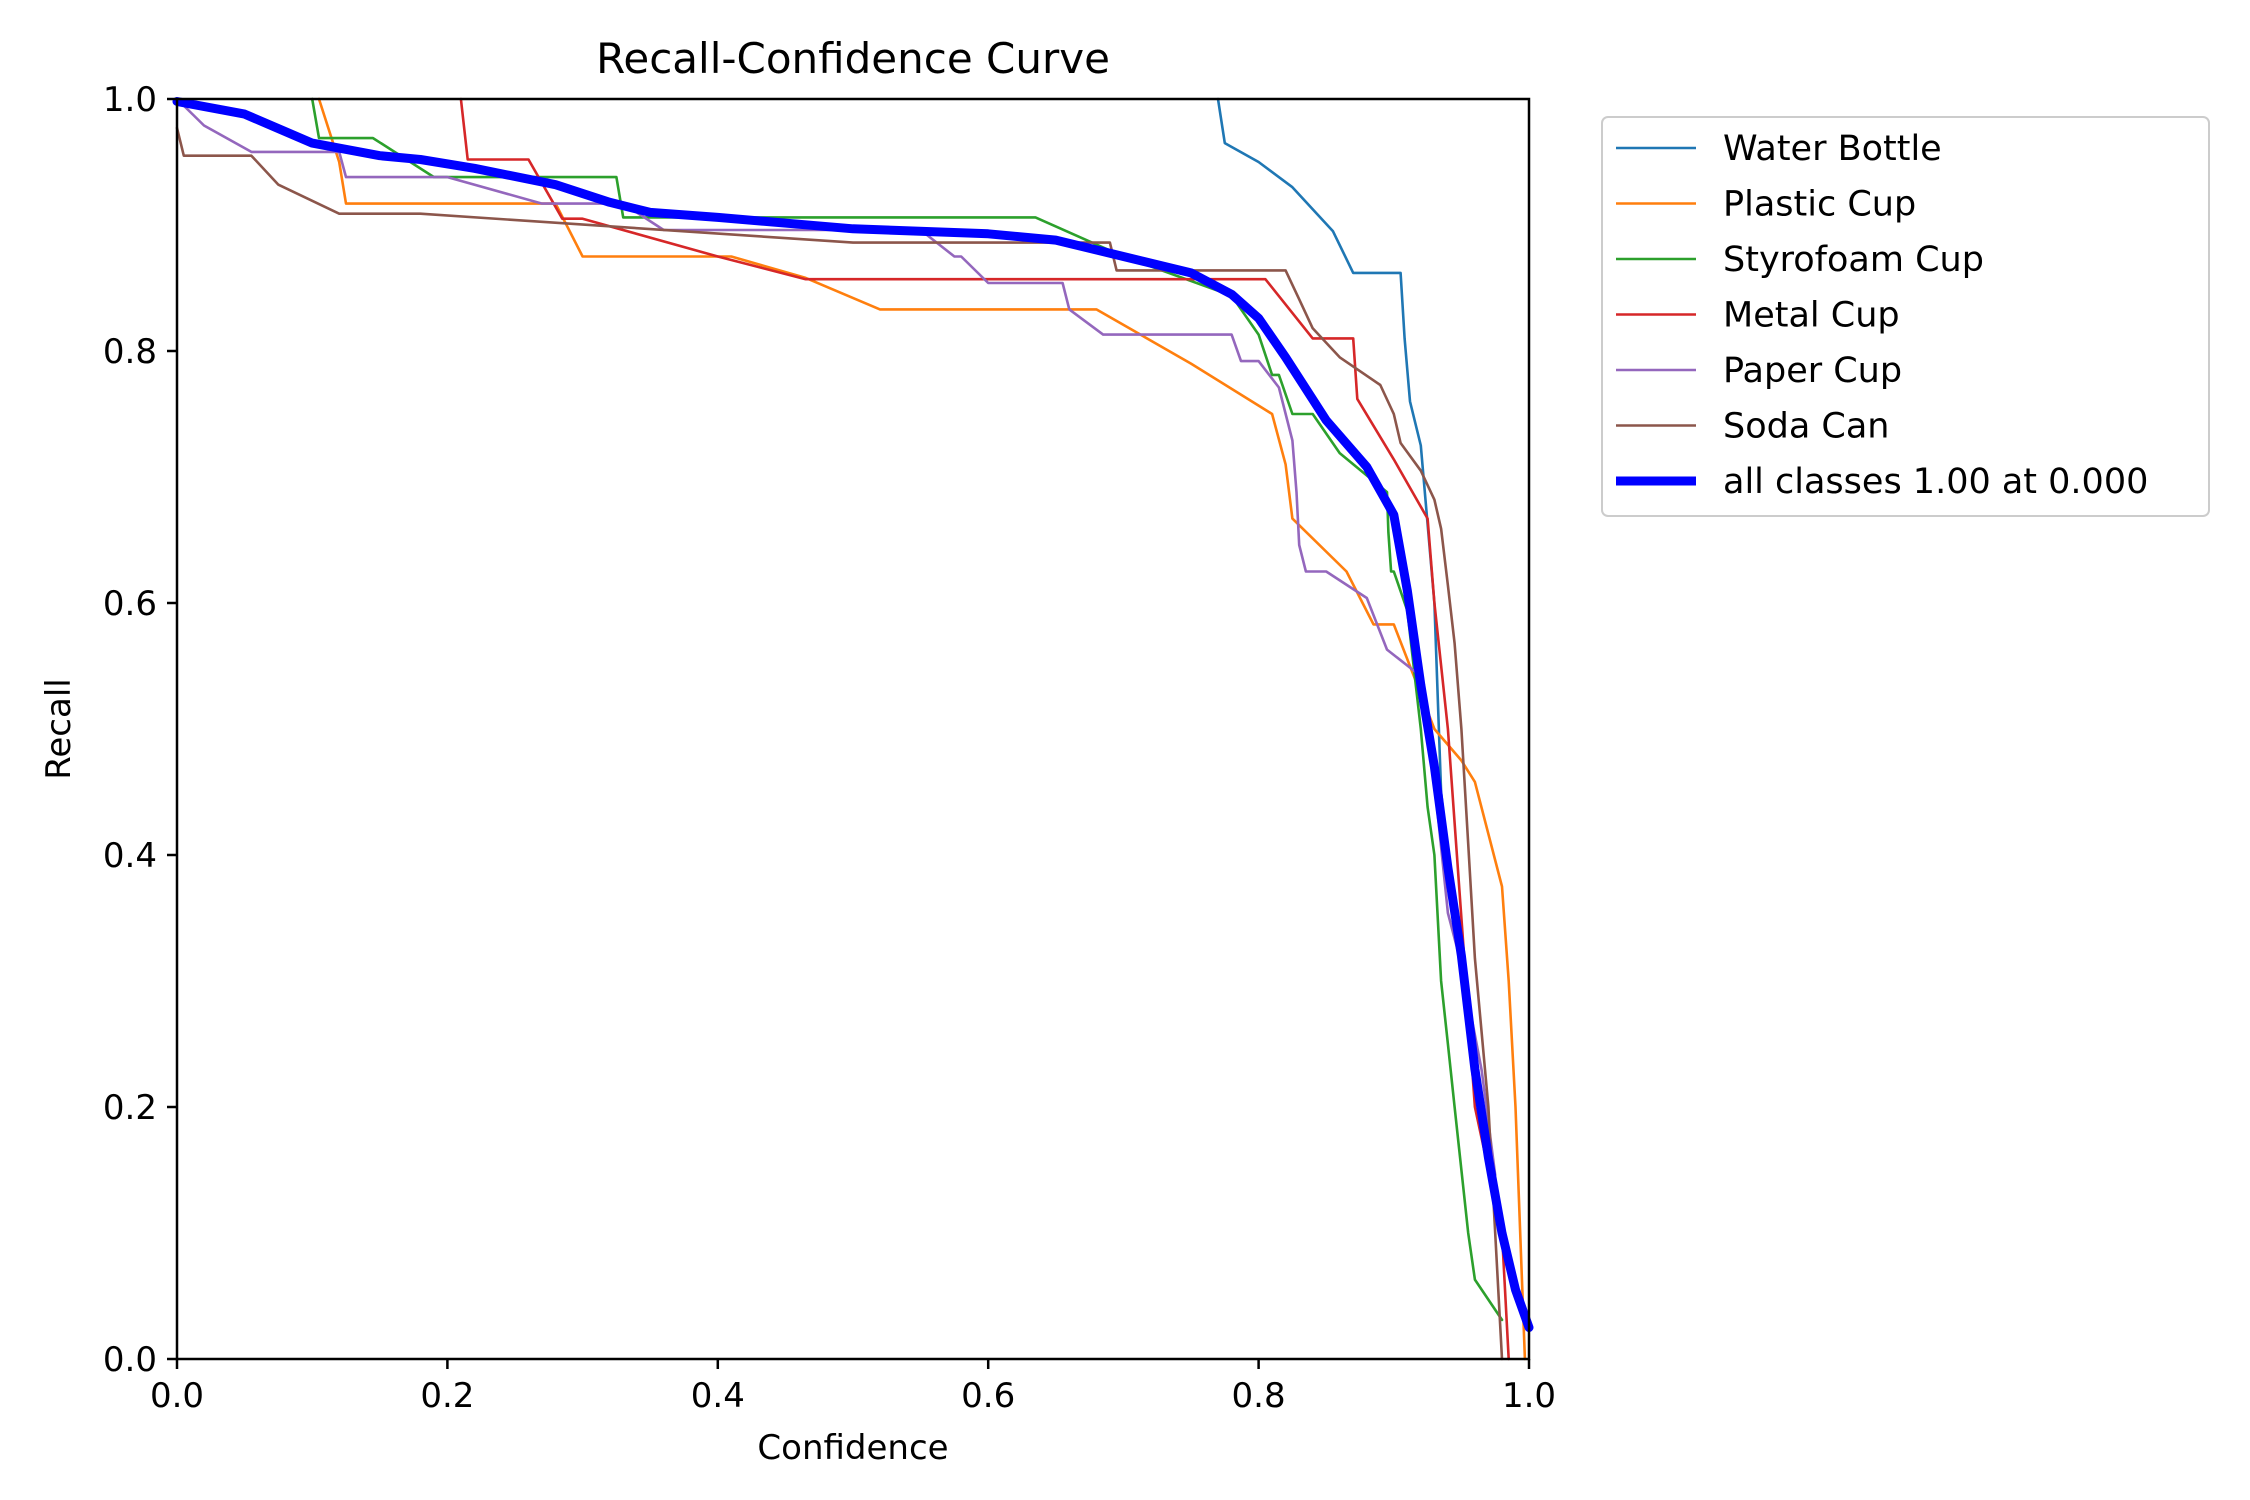 This screenshot has width=2250, height=1500. What do you see at coordinates (718, 1396) in the screenshot?
I see `x-tick-label: 0.4` at bounding box center [718, 1396].